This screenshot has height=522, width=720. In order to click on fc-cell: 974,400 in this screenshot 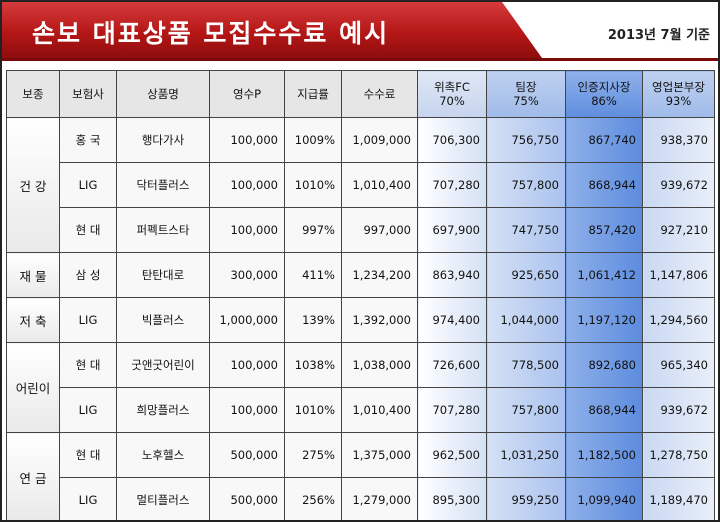, I will do `click(452, 320)`.